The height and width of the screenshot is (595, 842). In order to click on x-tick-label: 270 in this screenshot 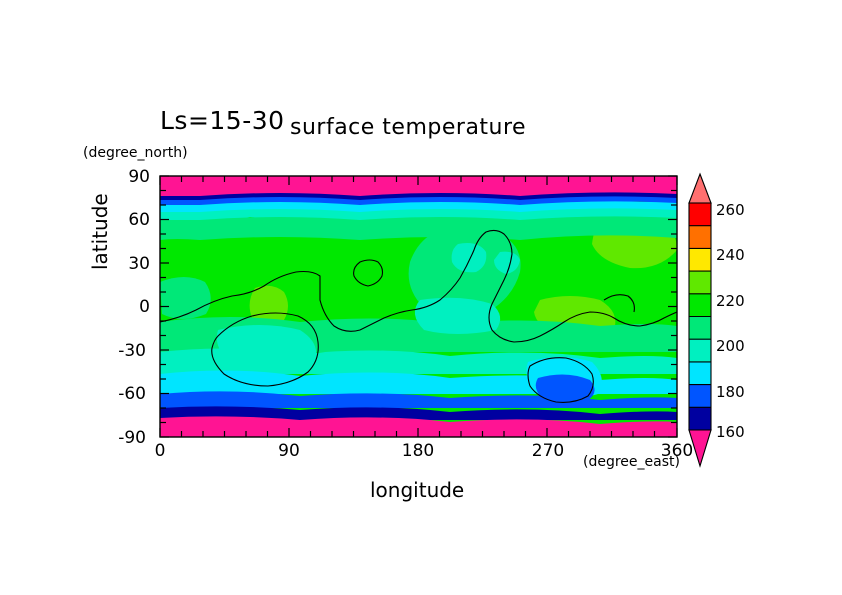, I will do `click(548, 451)`.